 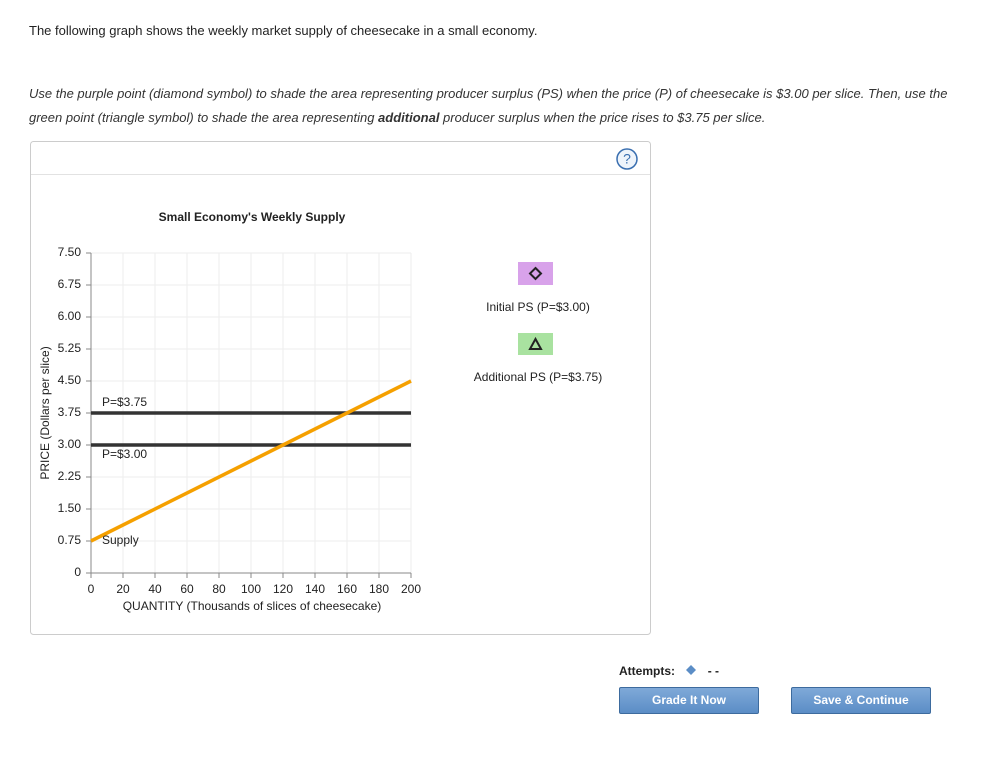 I want to click on attempts-label: Attempts:, so click(x=647, y=671).